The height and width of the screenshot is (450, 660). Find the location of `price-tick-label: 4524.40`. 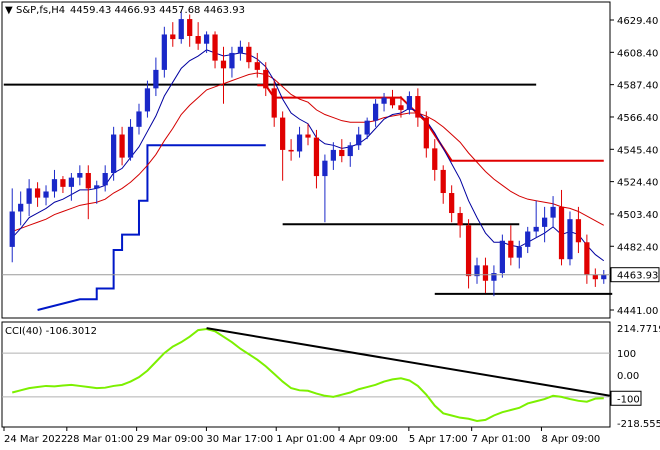

price-tick-label: 4524.40 is located at coordinates (637, 183).